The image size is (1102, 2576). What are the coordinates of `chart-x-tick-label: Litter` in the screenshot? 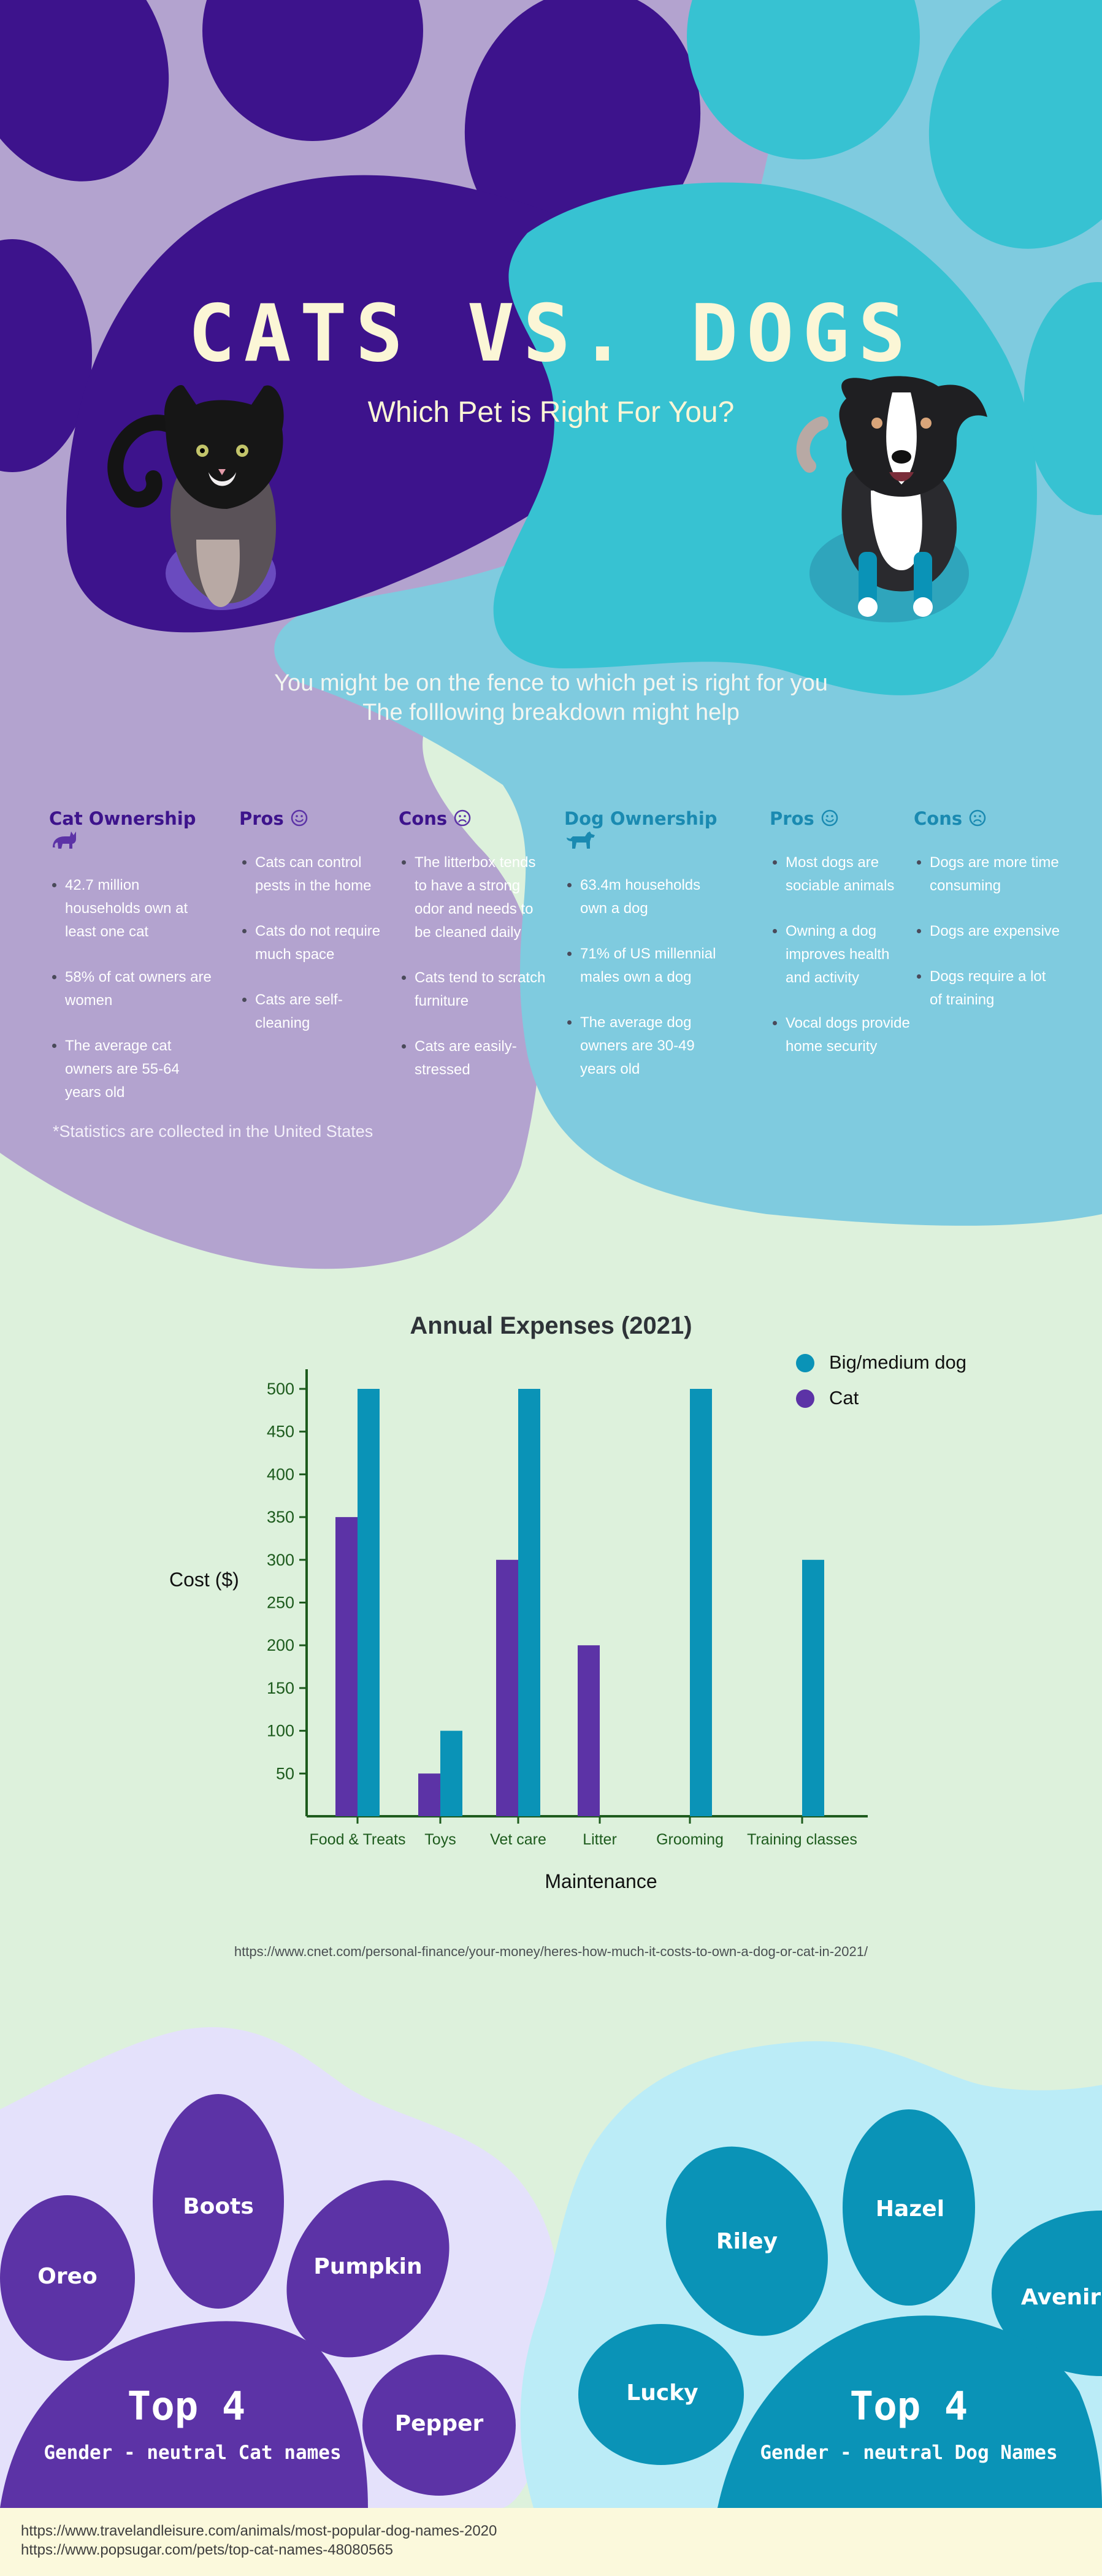 It's located at (600, 1839).